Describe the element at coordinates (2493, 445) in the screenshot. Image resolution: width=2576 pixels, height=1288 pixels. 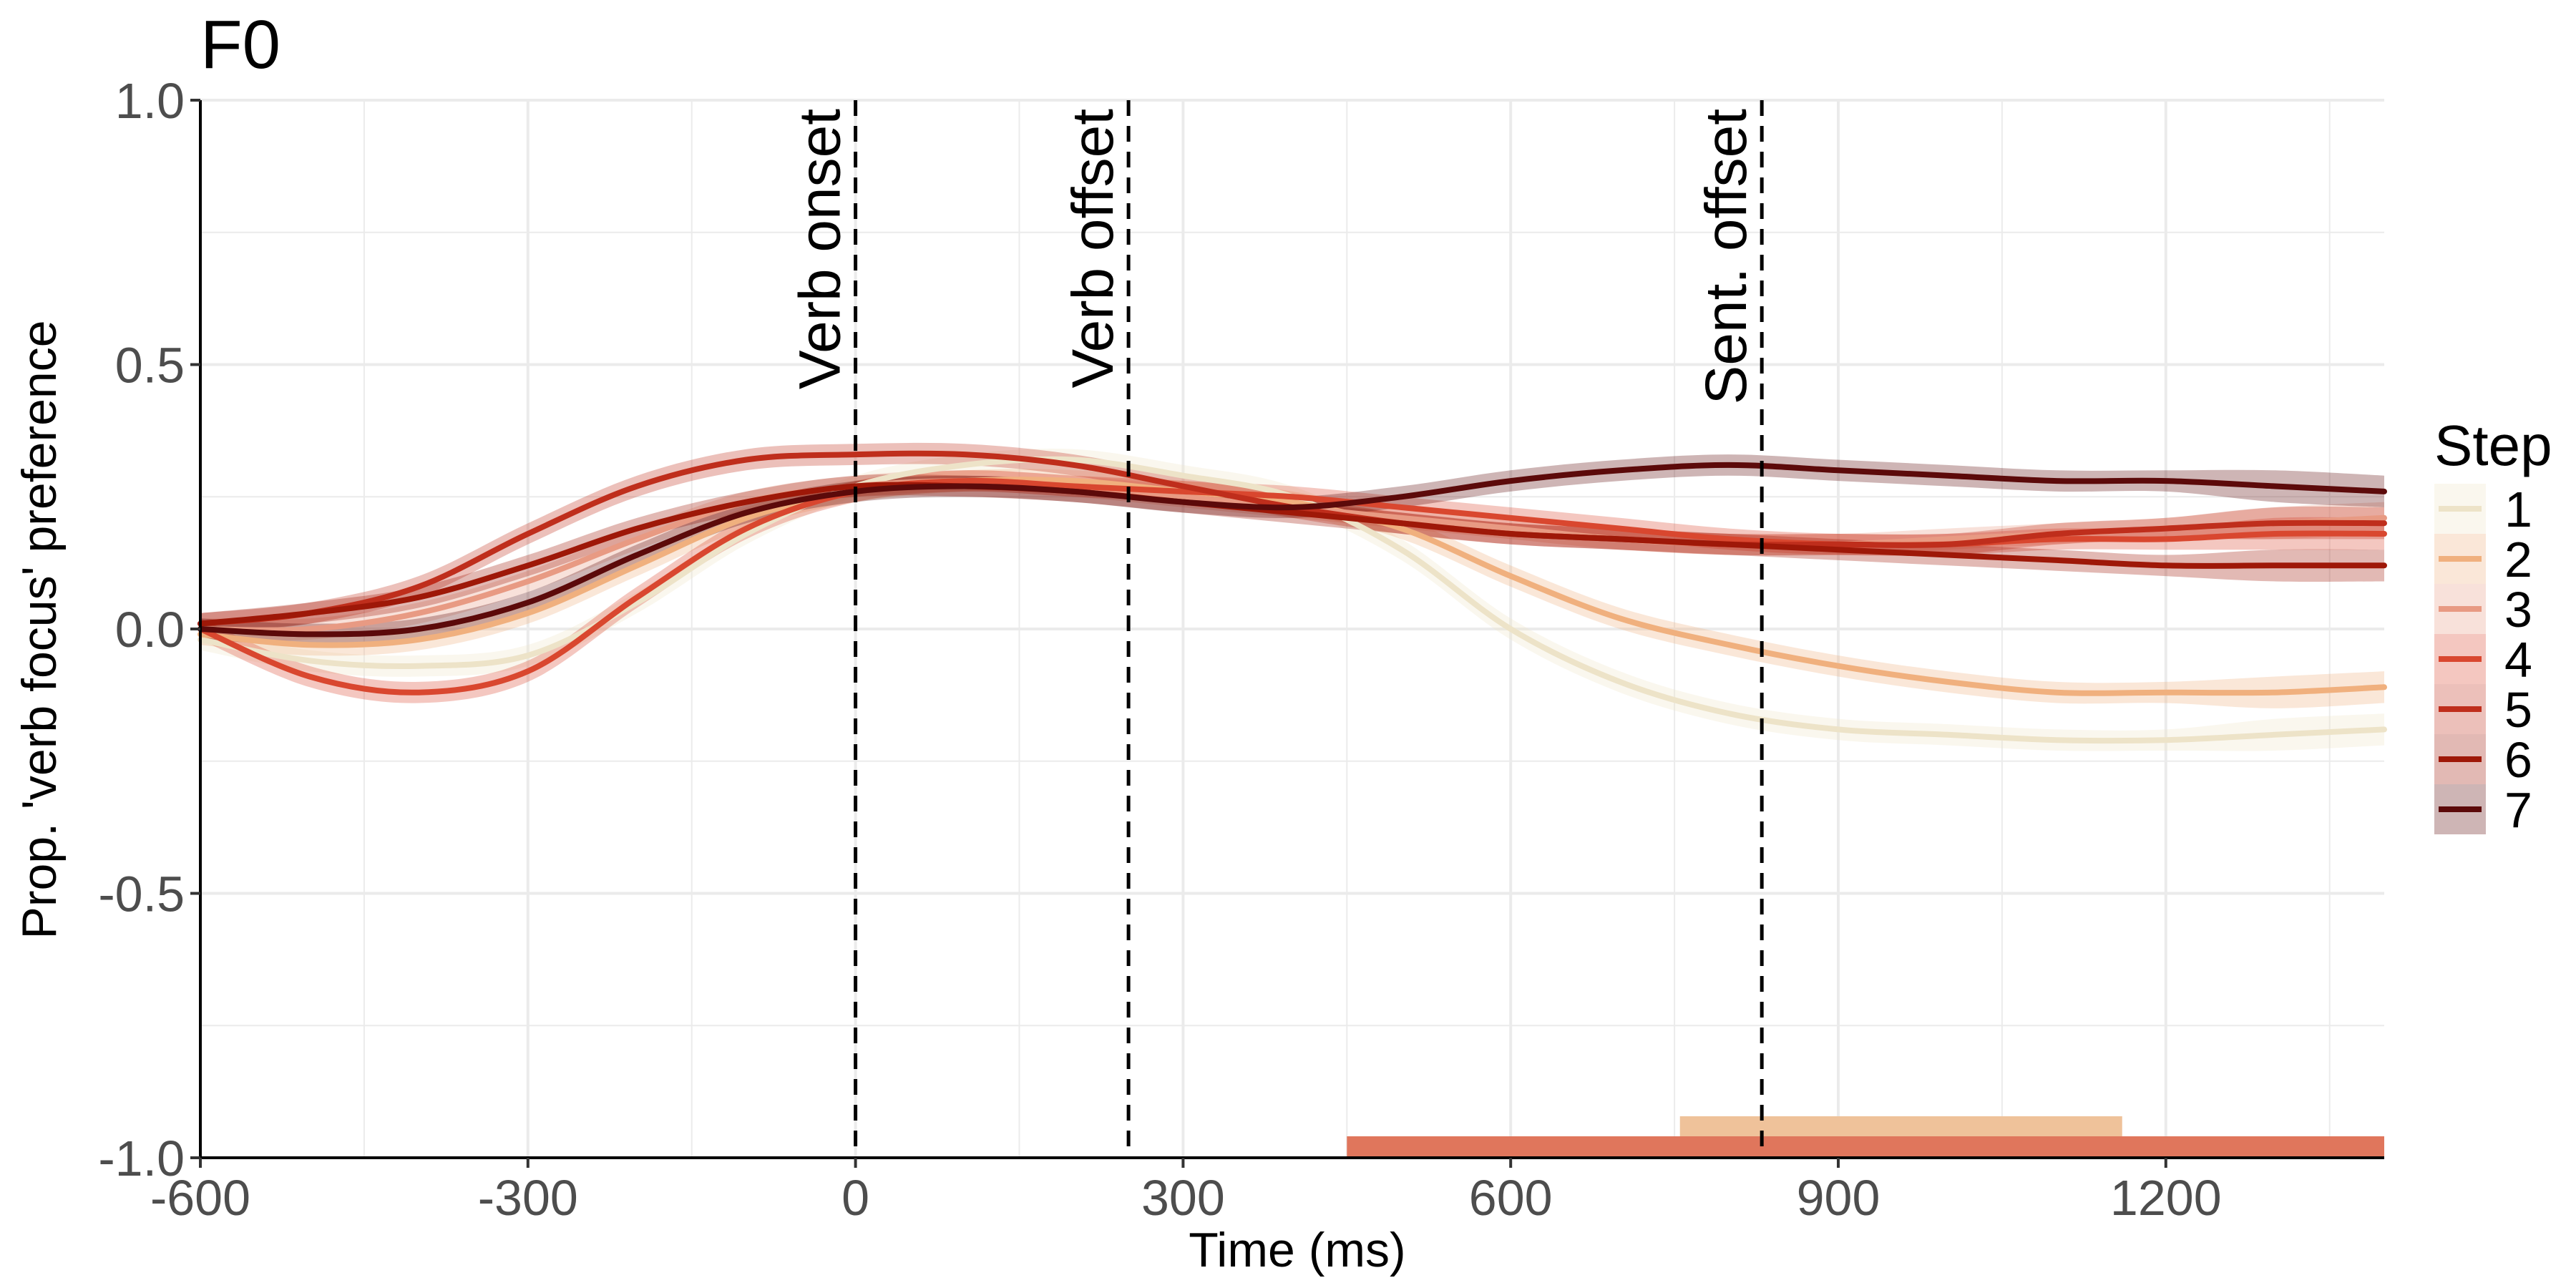
I see `legend-title: Step` at that location.